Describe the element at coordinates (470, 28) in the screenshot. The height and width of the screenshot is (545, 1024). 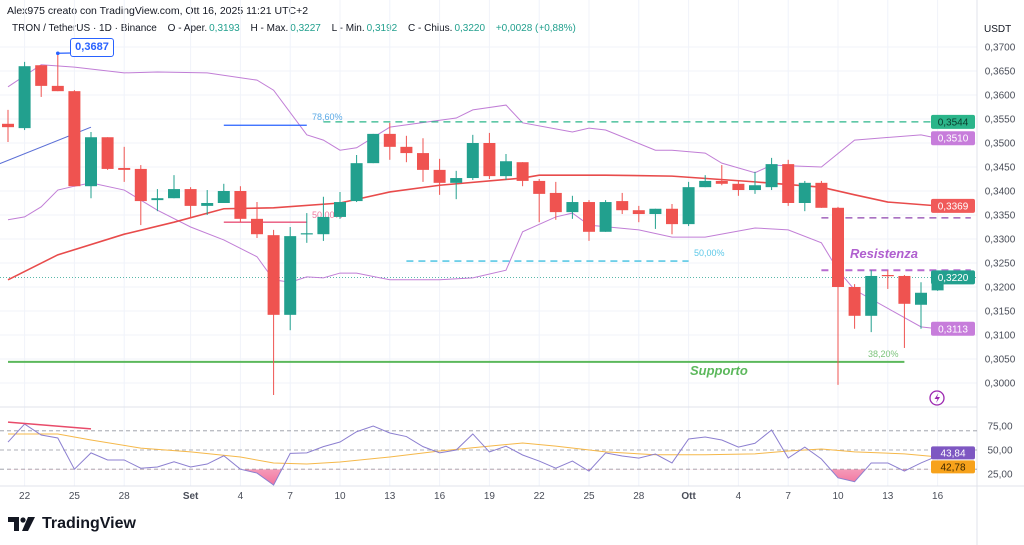
I see `close-value: 0,3220` at that location.